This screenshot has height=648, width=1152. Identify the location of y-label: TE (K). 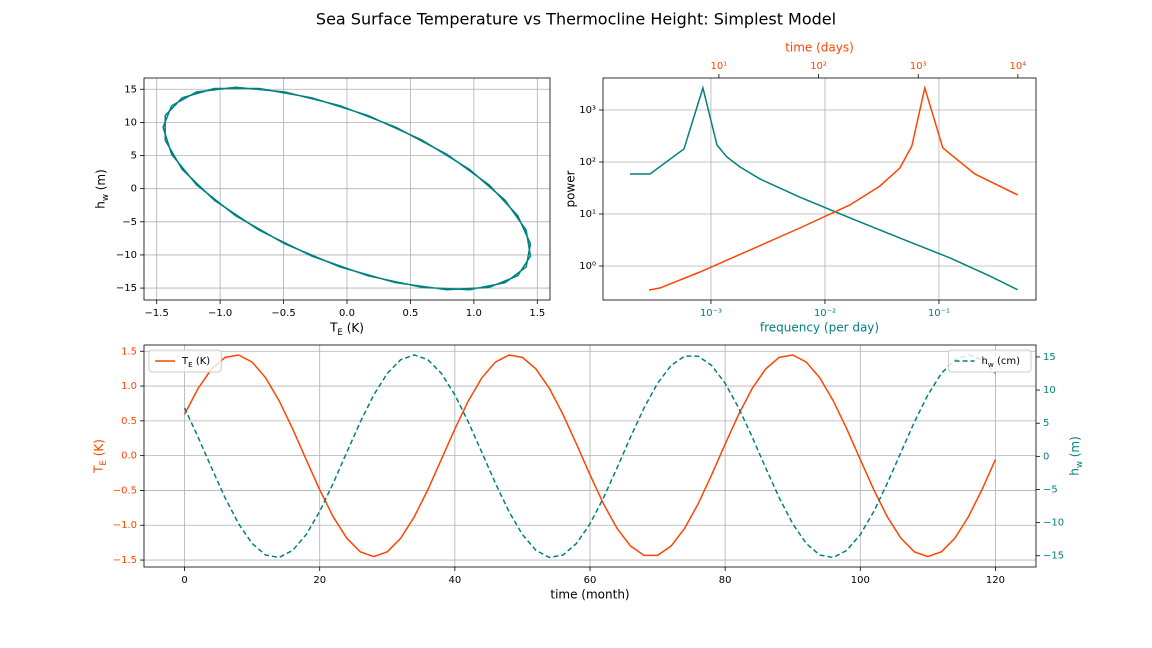
(100, 456).